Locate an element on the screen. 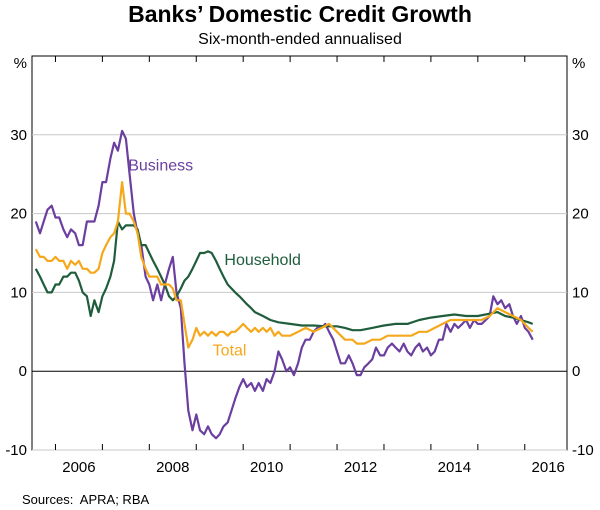 This screenshot has height=510, width=600. chart-title: Banks’ Domestic Credit Growth is located at coordinates (300, 14).